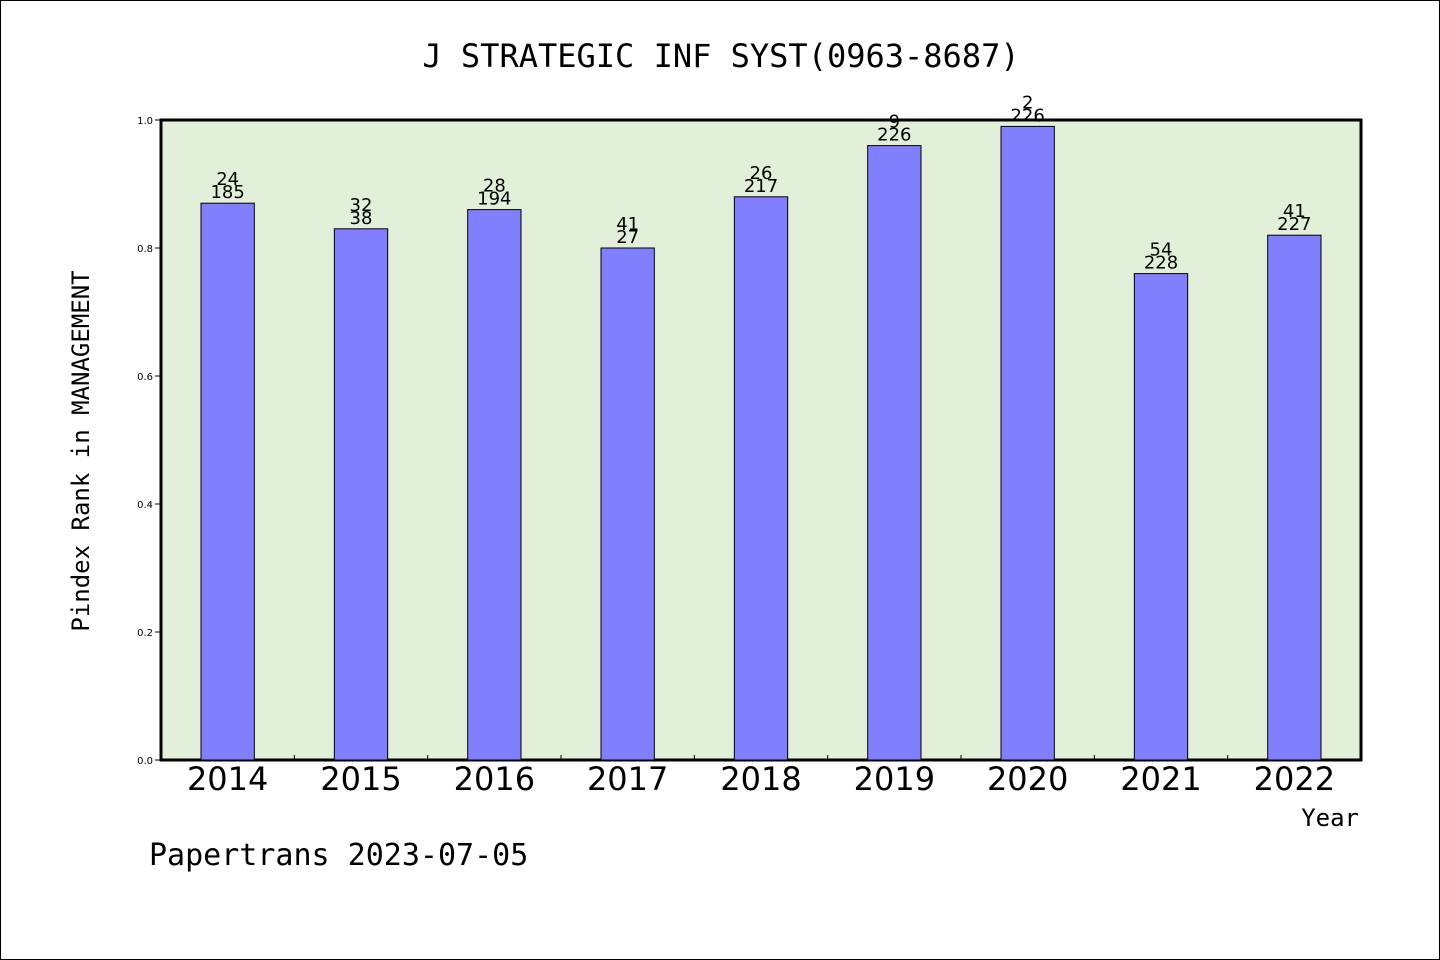 This screenshot has width=1440, height=960. Describe the element at coordinates (1294, 497) in the screenshot. I see `bar-2022` at that location.